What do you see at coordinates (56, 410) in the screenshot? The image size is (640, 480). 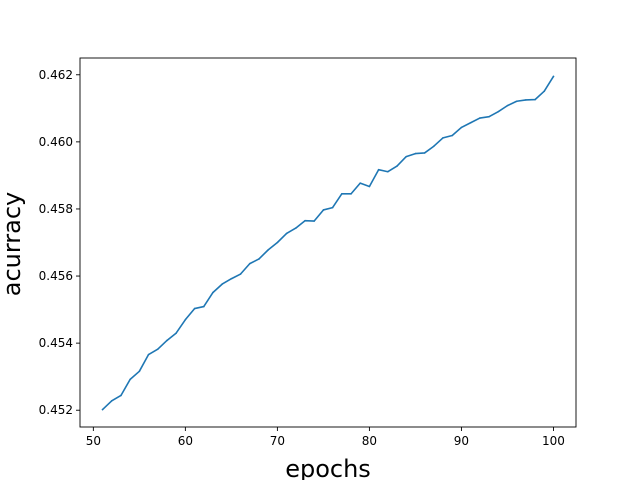 I see `y-tick-label: 0.452` at bounding box center [56, 410].